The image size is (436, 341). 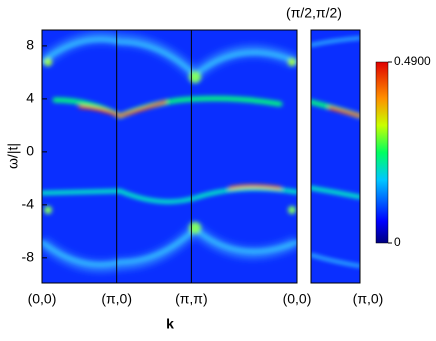 I want to click on x-axis-label: k, so click(x=170, y=324).